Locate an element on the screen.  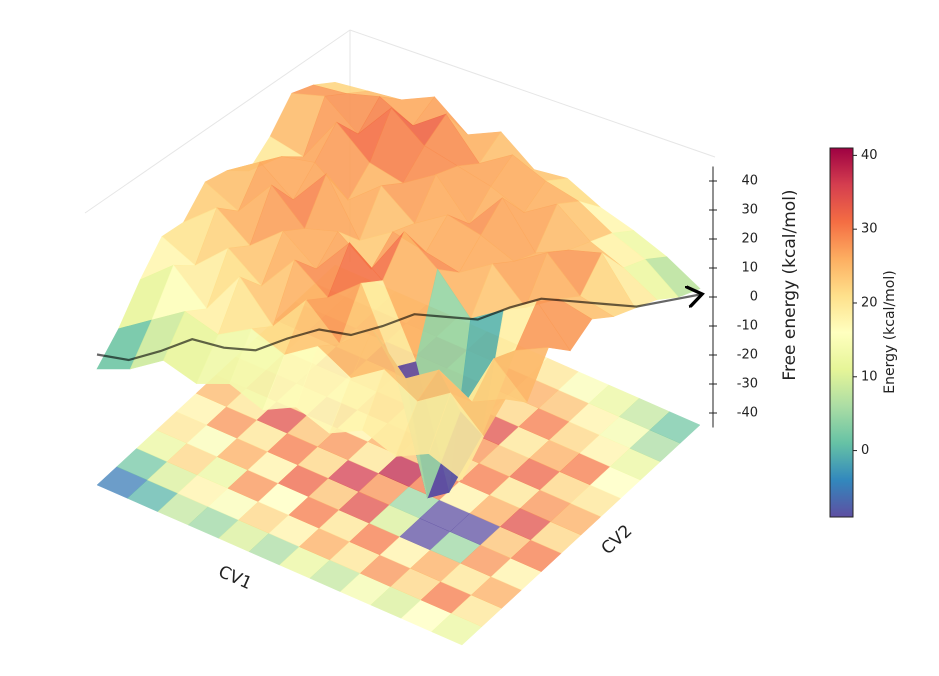
colorbar-scale is located at coordinates (841, 332).